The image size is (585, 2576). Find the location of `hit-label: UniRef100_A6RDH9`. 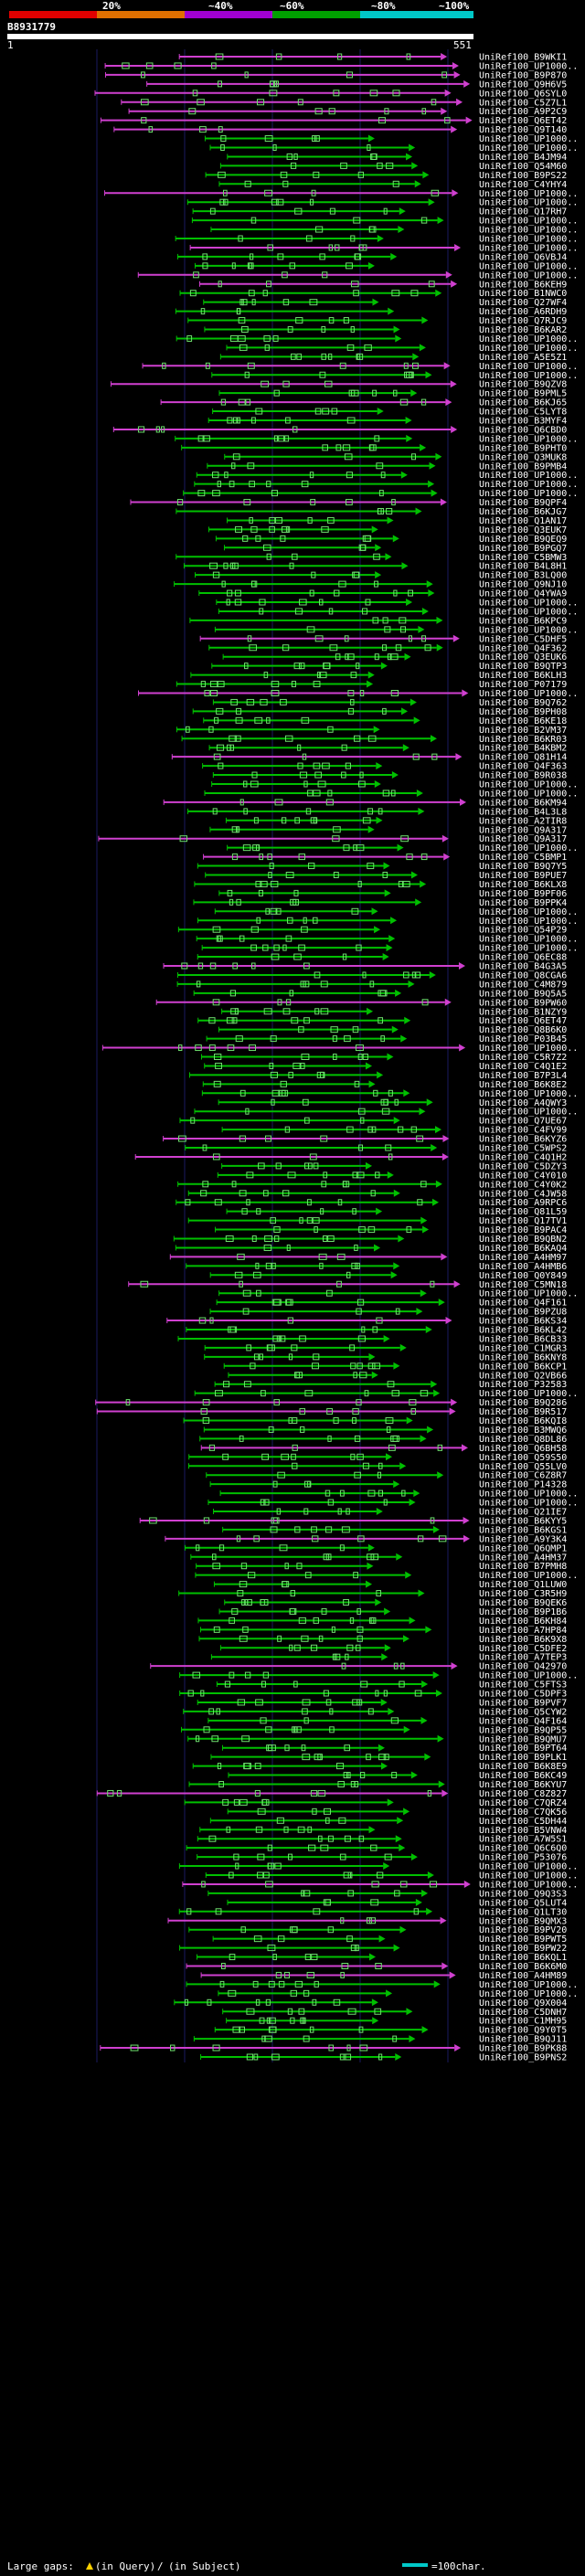

hit-label: UniRef100_A6RDH9 is located at coordinates (523, 312).